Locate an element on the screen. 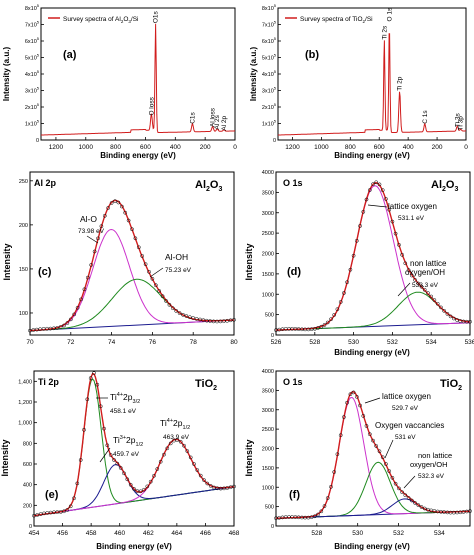 The image size is (474, 555). panel-c-ann-alo-val: 73.98 eV is located at coordinates (91, 231).